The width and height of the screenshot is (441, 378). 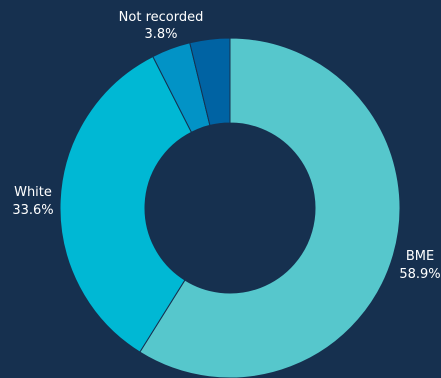 What do you see at coordinates (160, 34) in the screenshot?
I see `slice-value-label: 3.8%` at bounding box center [160, 34].